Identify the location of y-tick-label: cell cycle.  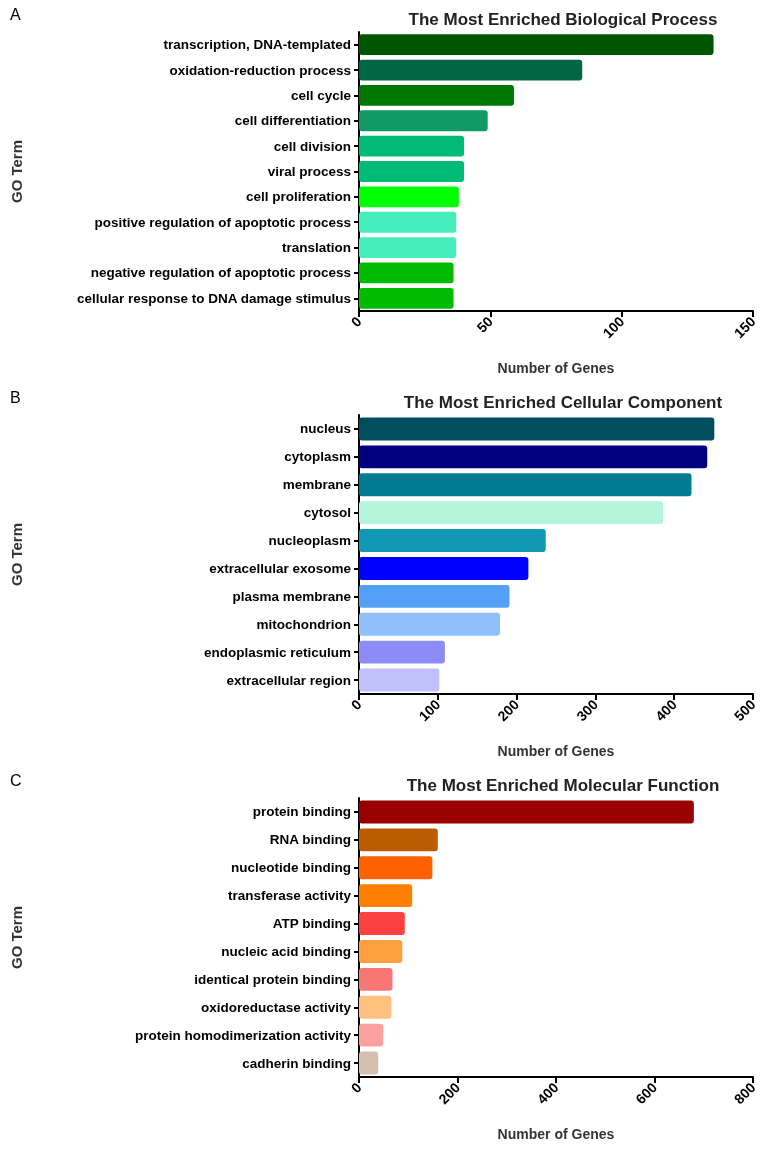
(321, 95).